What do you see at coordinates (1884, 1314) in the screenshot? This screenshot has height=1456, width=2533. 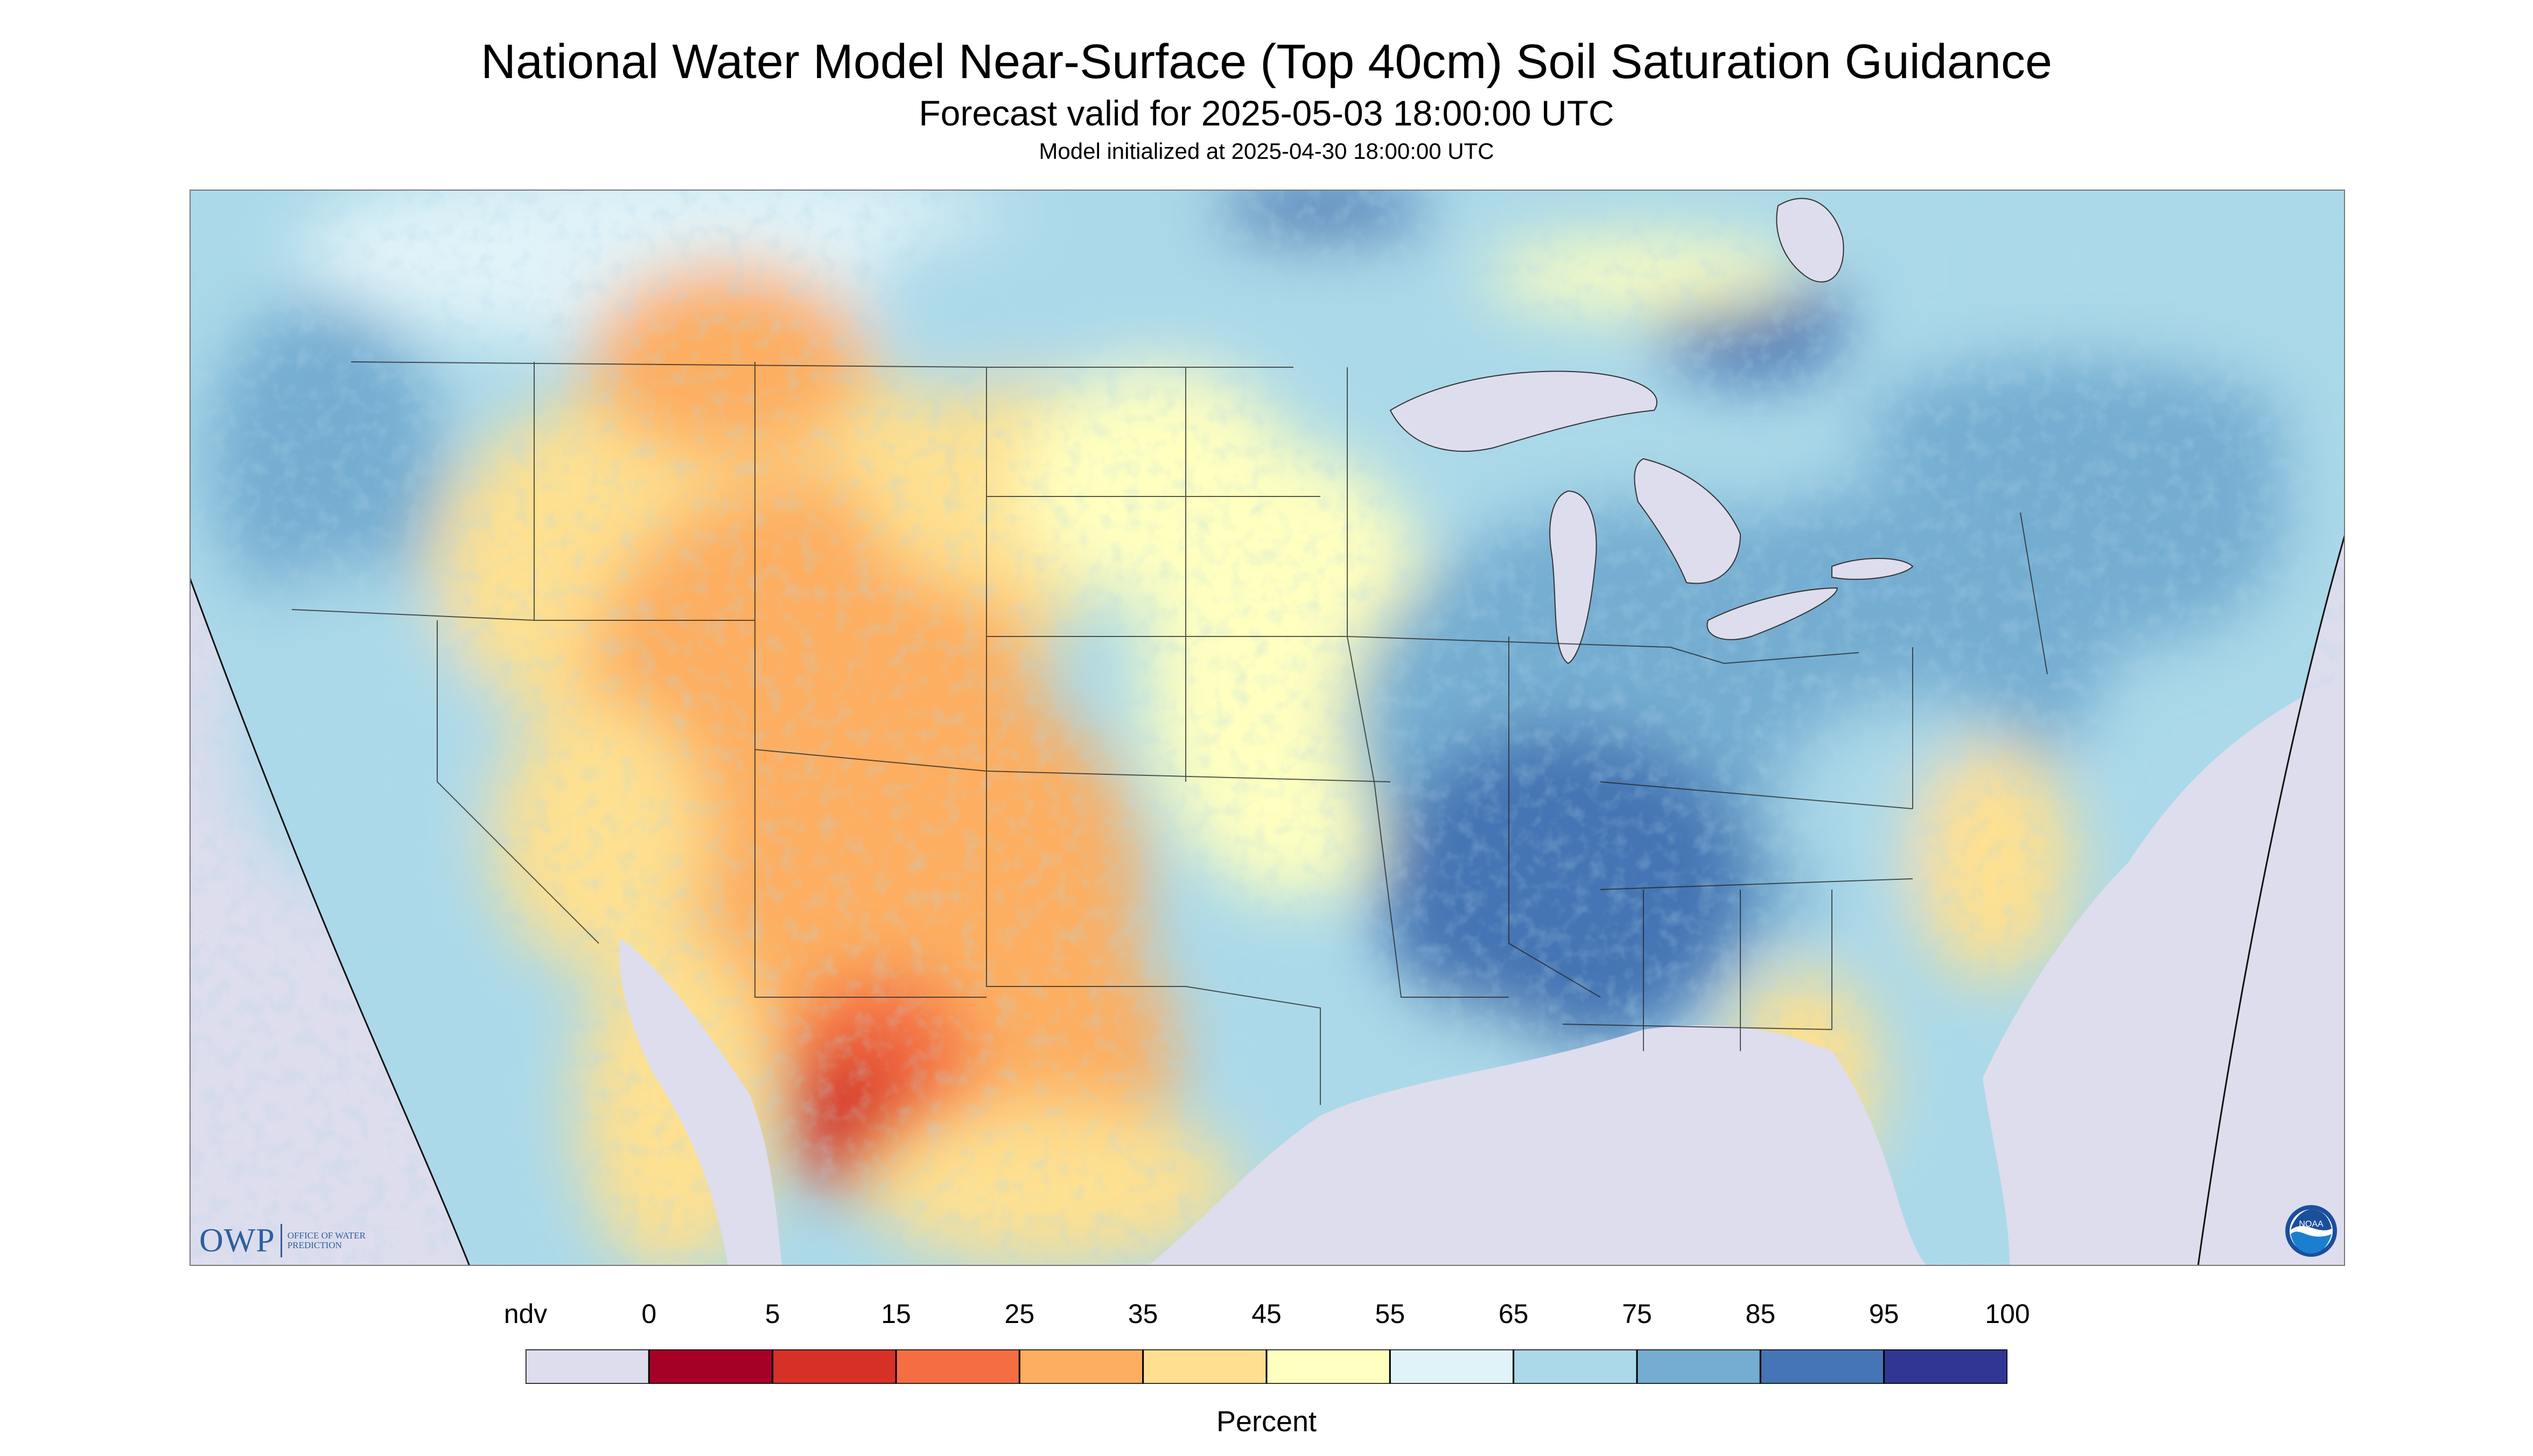 I see `legend-tick-label: 95` at bounding box center [1884, 1314].